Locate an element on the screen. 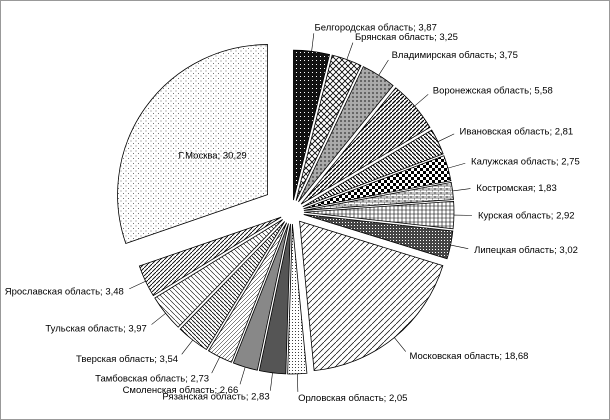 This screenshot has height=420, width=610. data-label: Ярославская область; 3,48 is located at coordinates (64, 291).